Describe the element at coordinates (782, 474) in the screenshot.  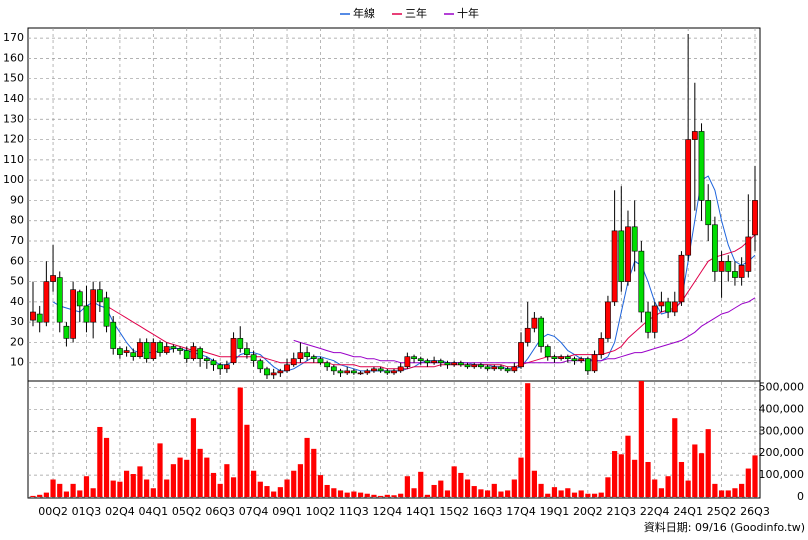
I see `y2-tick-label: 100,000` at that location.